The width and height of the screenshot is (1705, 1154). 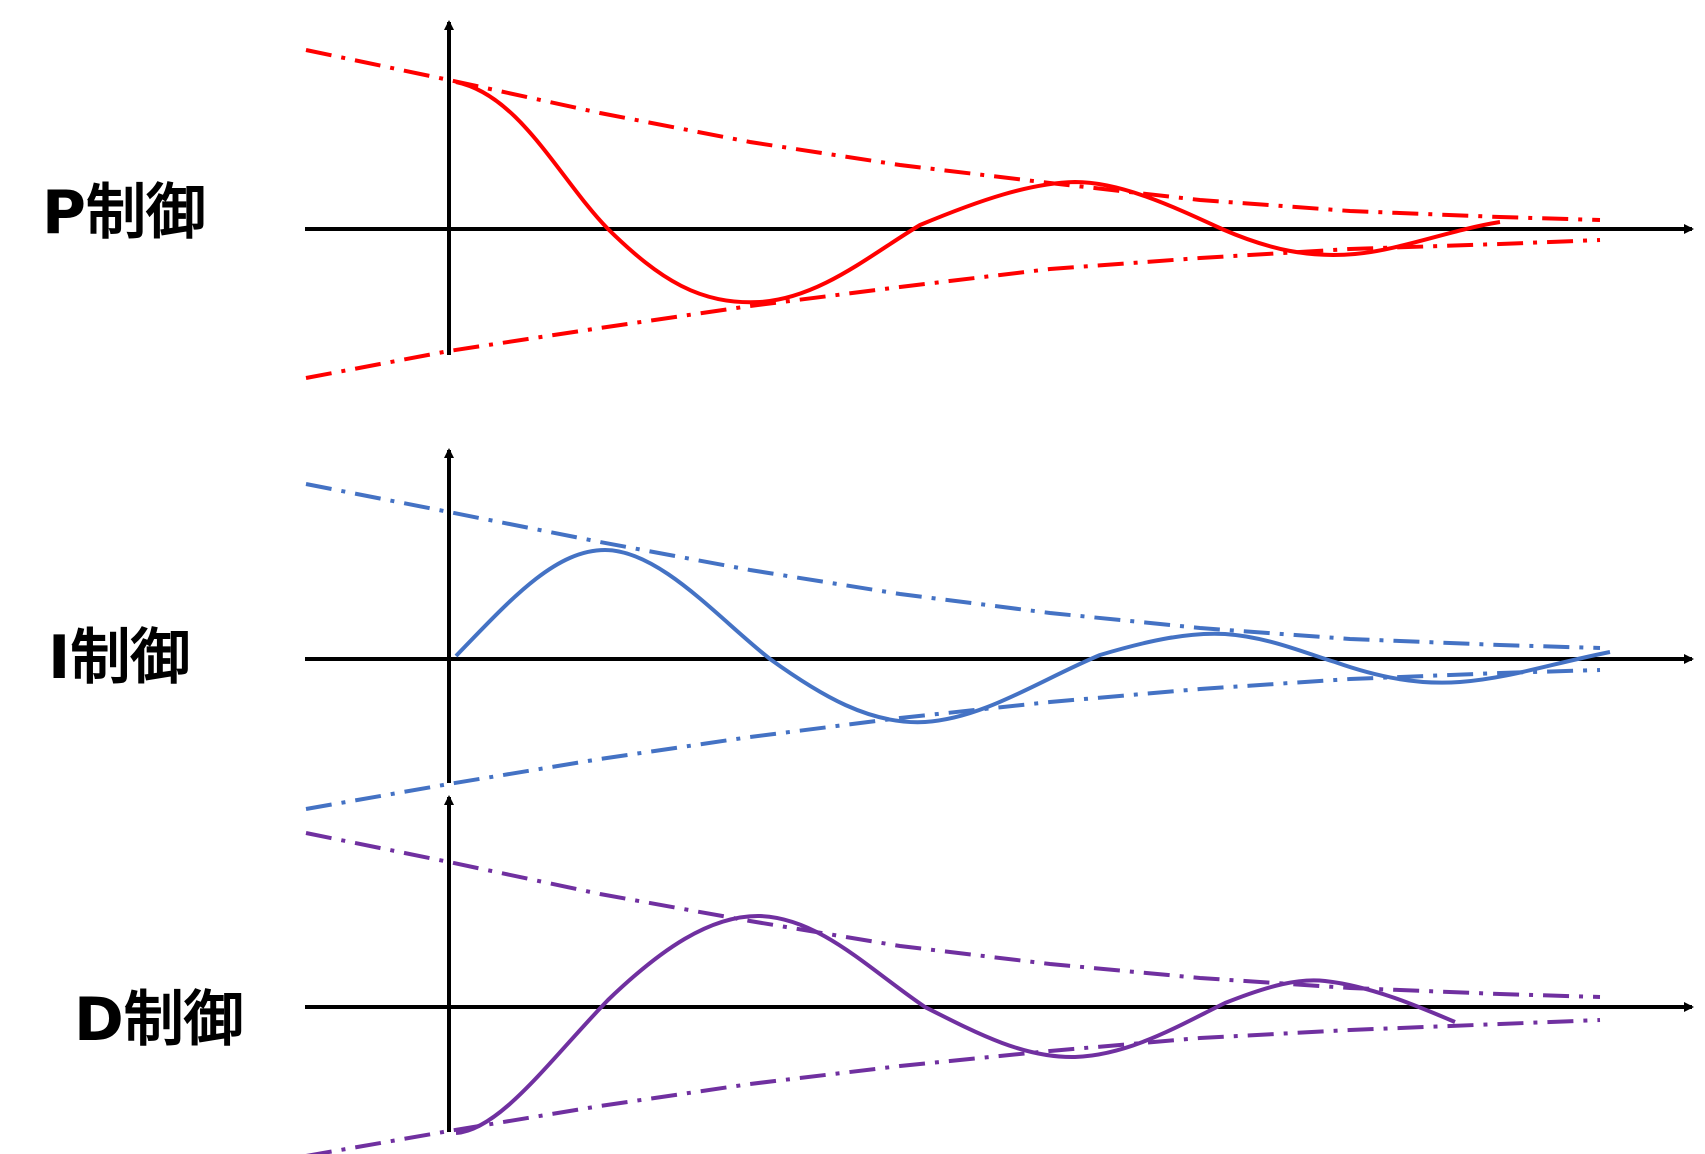 I want to click on i-control-label: I制御, so click(x=119, y=658).